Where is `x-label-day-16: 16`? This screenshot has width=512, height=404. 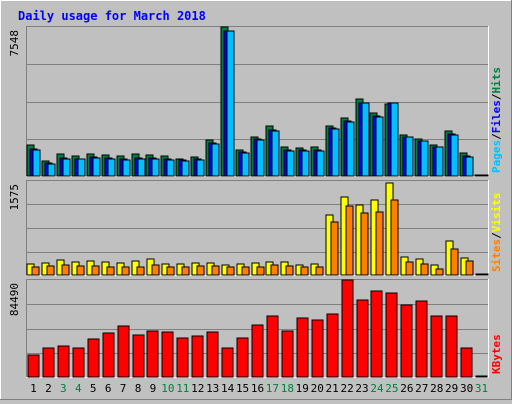
x-label-day-16: 16 is located at coordinates (257, 388).